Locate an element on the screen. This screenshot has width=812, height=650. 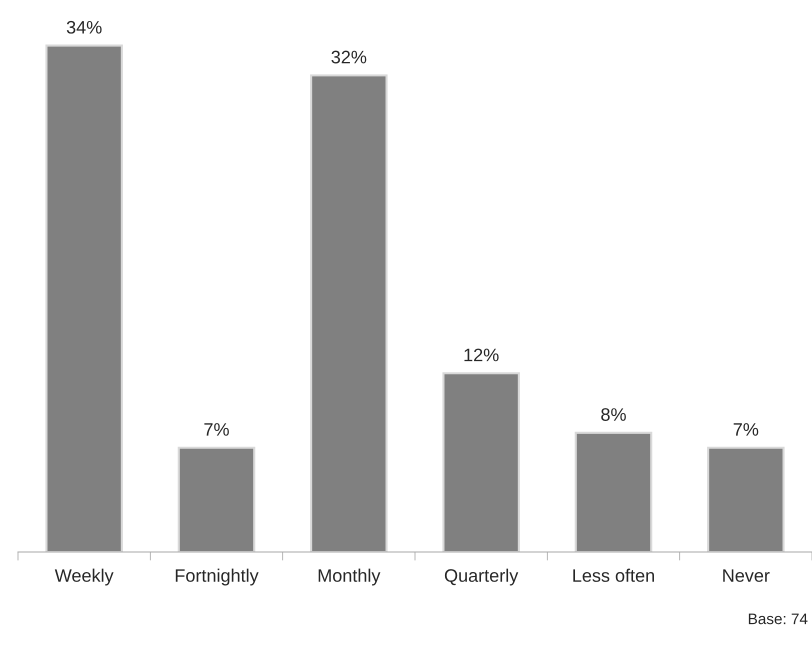
data-label: 12% is located at coordinates (481, 355).